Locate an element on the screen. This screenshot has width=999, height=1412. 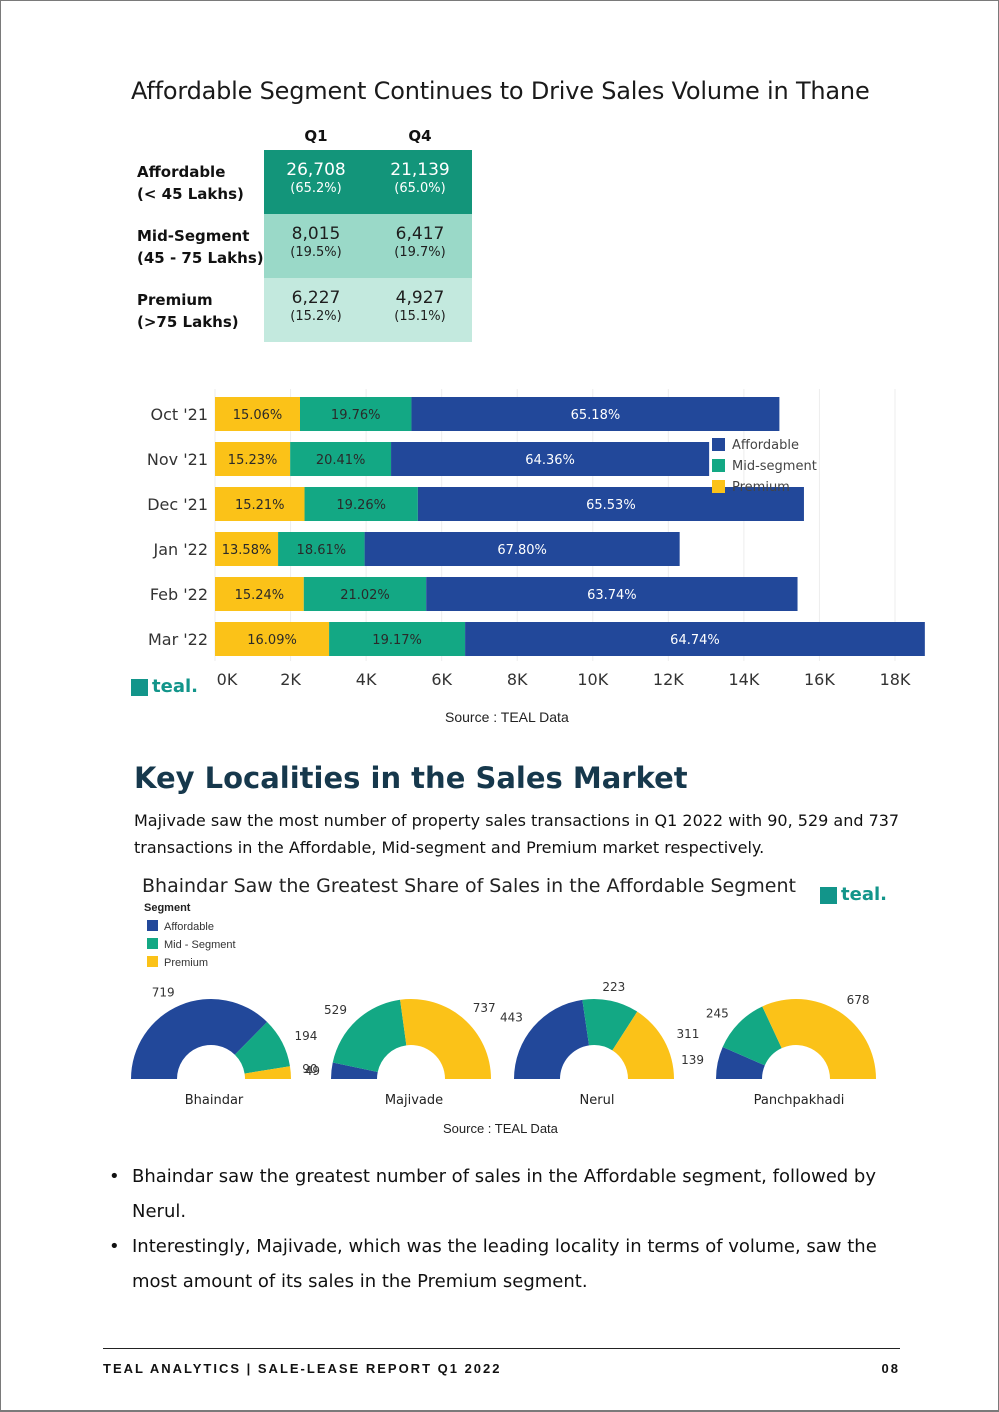
legend-label: Affordable is located at coordinates (765, 445).